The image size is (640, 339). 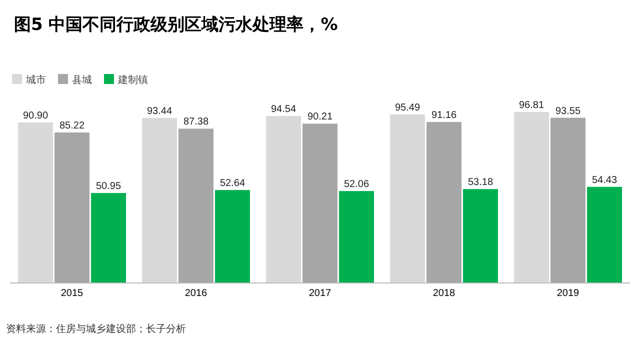 What do you see at coordinates (196, 293) in the screenshot?
I see `x-tick-label: 2016` at bounding box center [196, 293].